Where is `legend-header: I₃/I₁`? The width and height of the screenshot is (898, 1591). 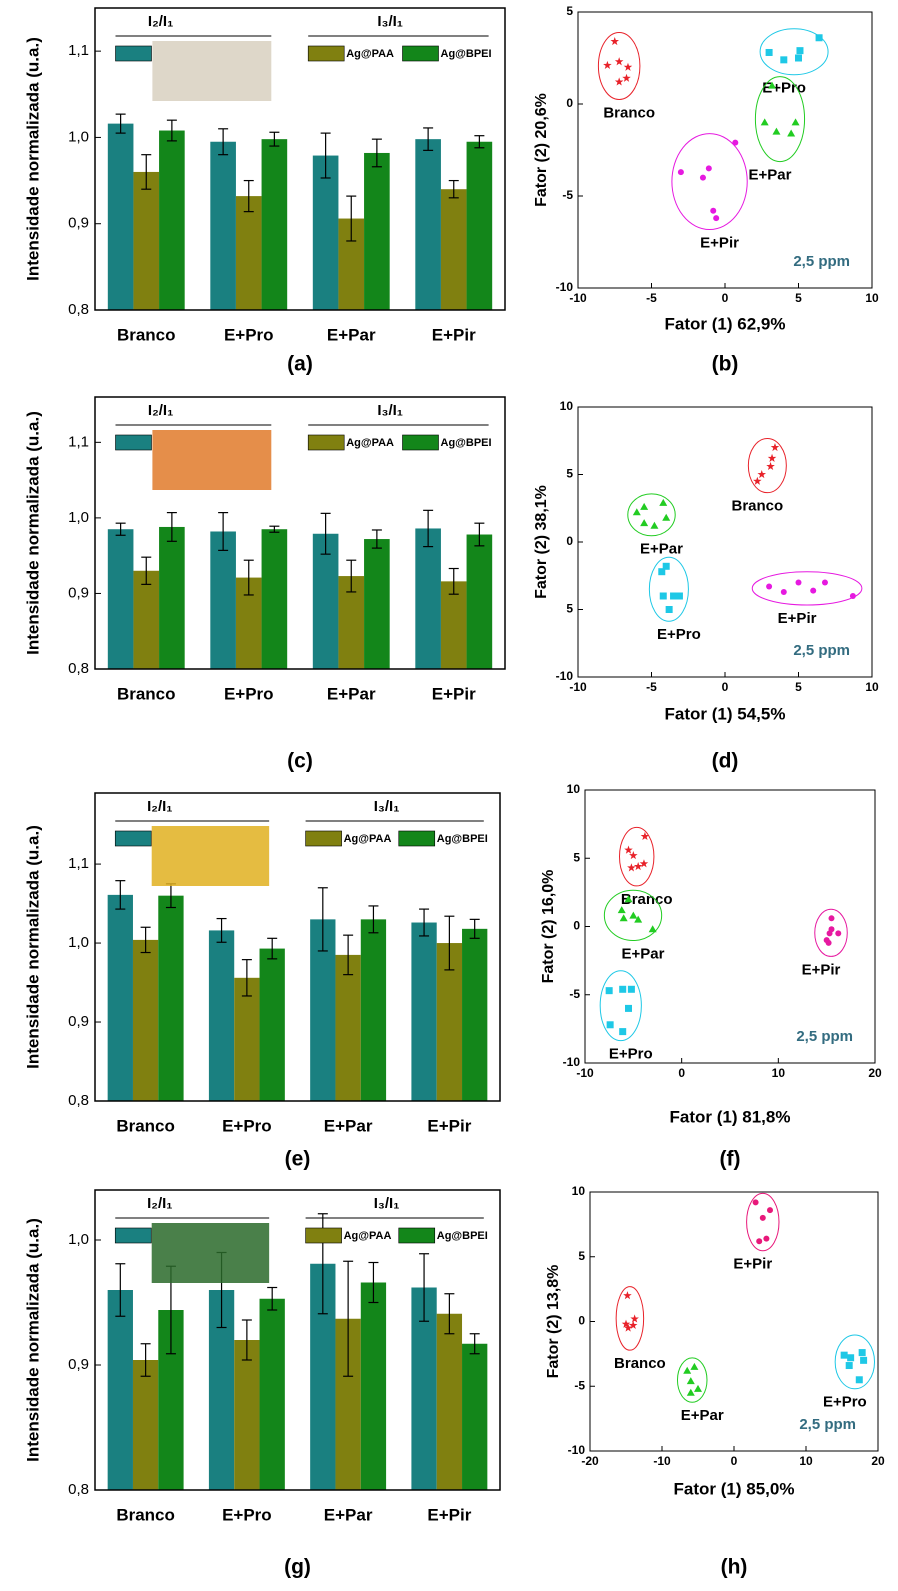
legend-header: I₃/I₁ is located at coordinates (390, 410).